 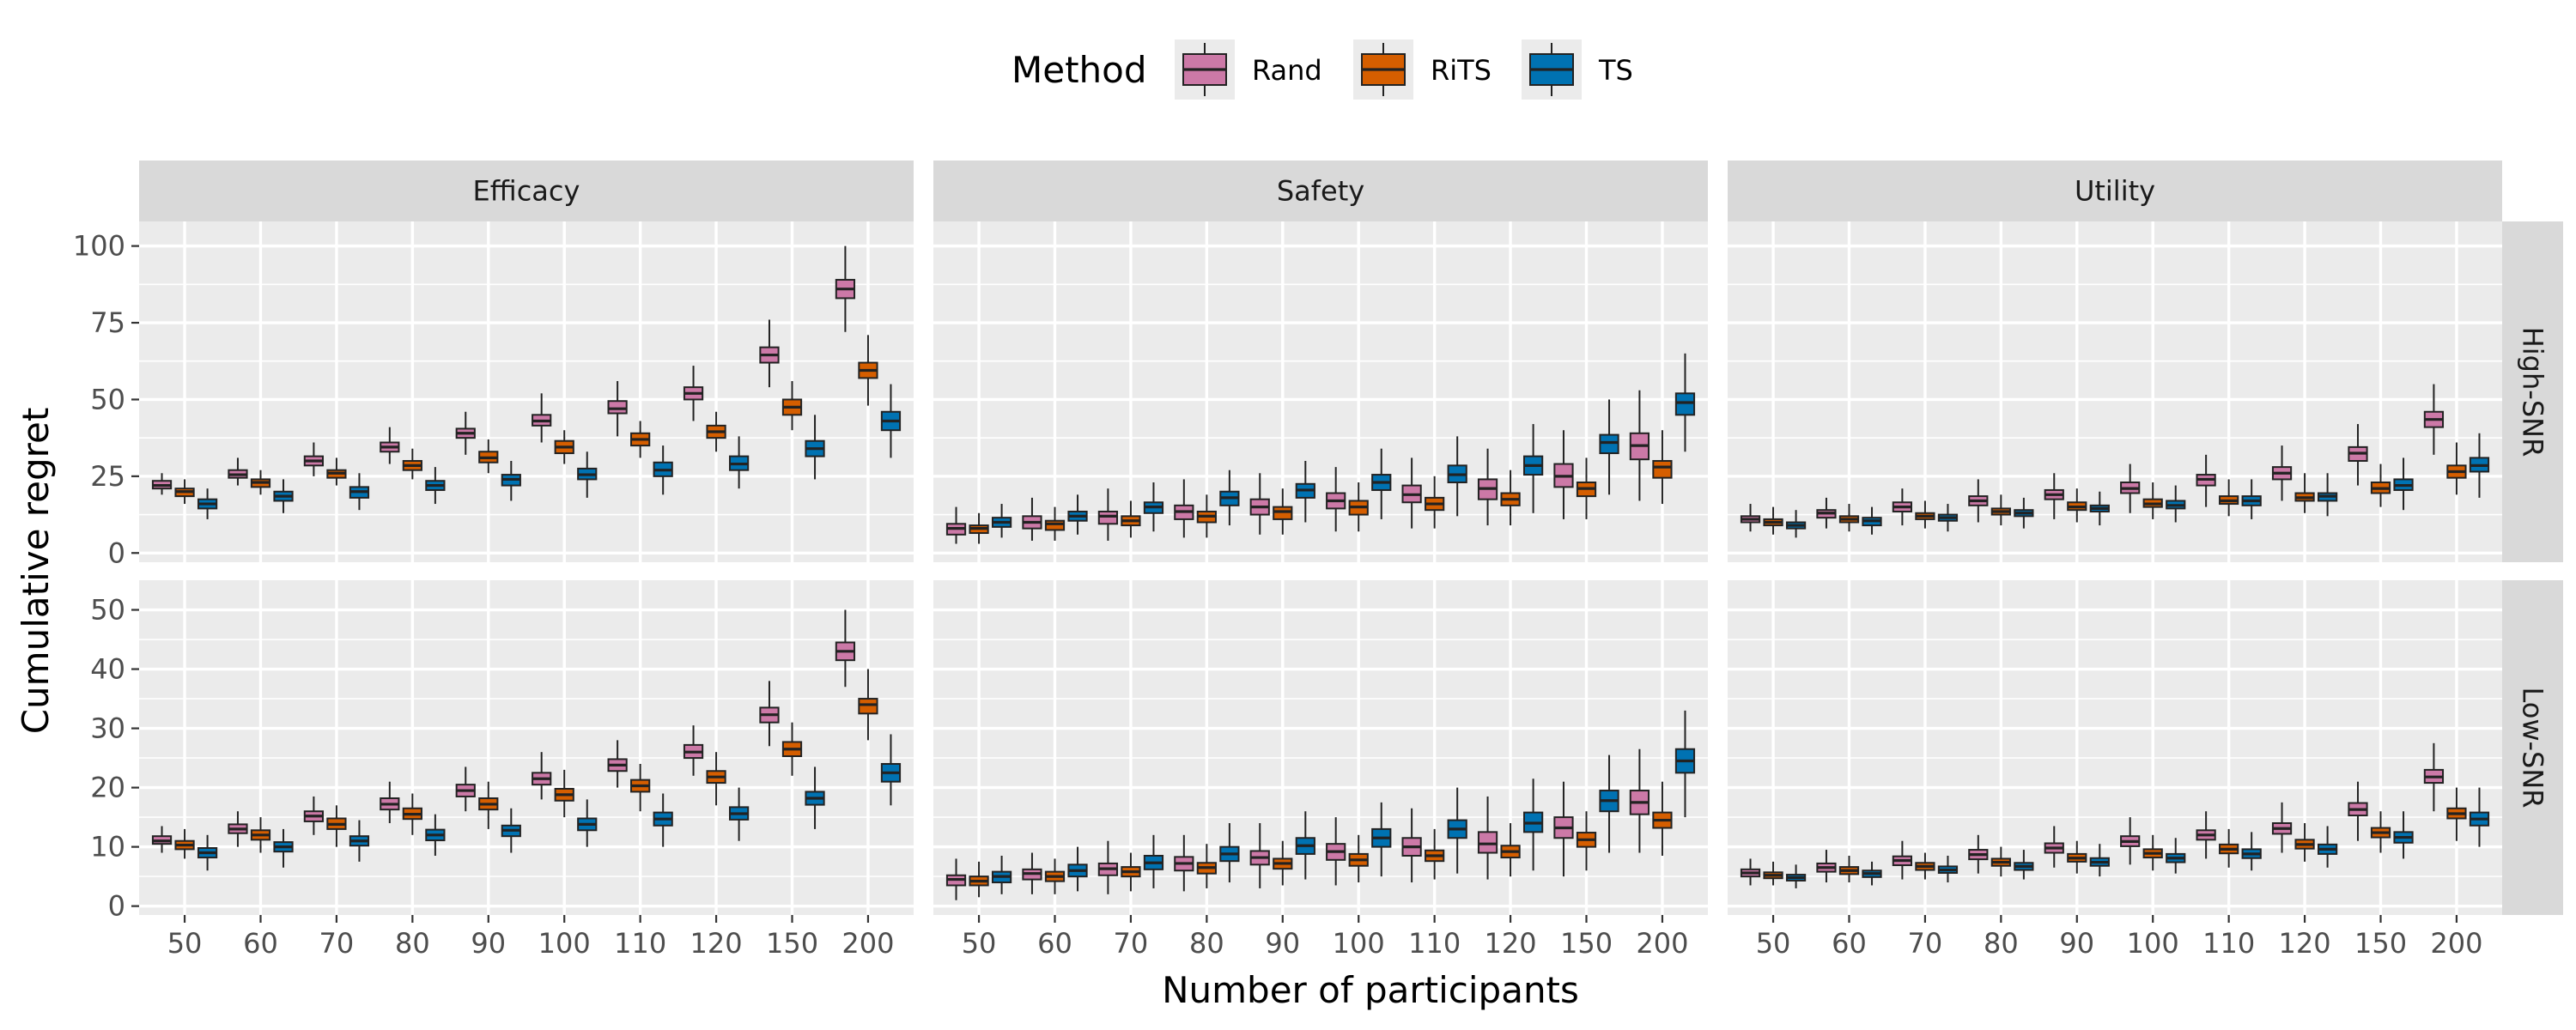 What do you see at coordinates (1587, 943) in the screenshot?
I see `x-tick-label: 150` at bounding box center [1587, 943].